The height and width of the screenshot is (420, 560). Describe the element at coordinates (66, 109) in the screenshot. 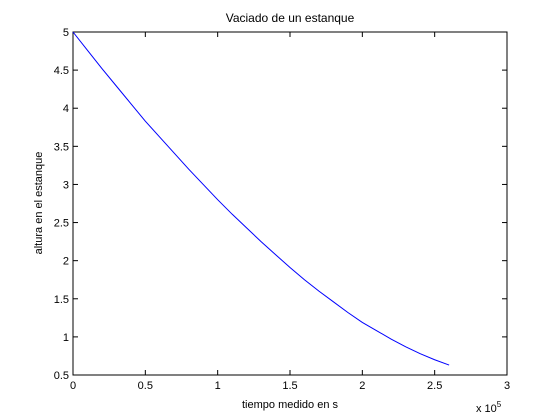

I see `y-tick-label: 4` at that location.